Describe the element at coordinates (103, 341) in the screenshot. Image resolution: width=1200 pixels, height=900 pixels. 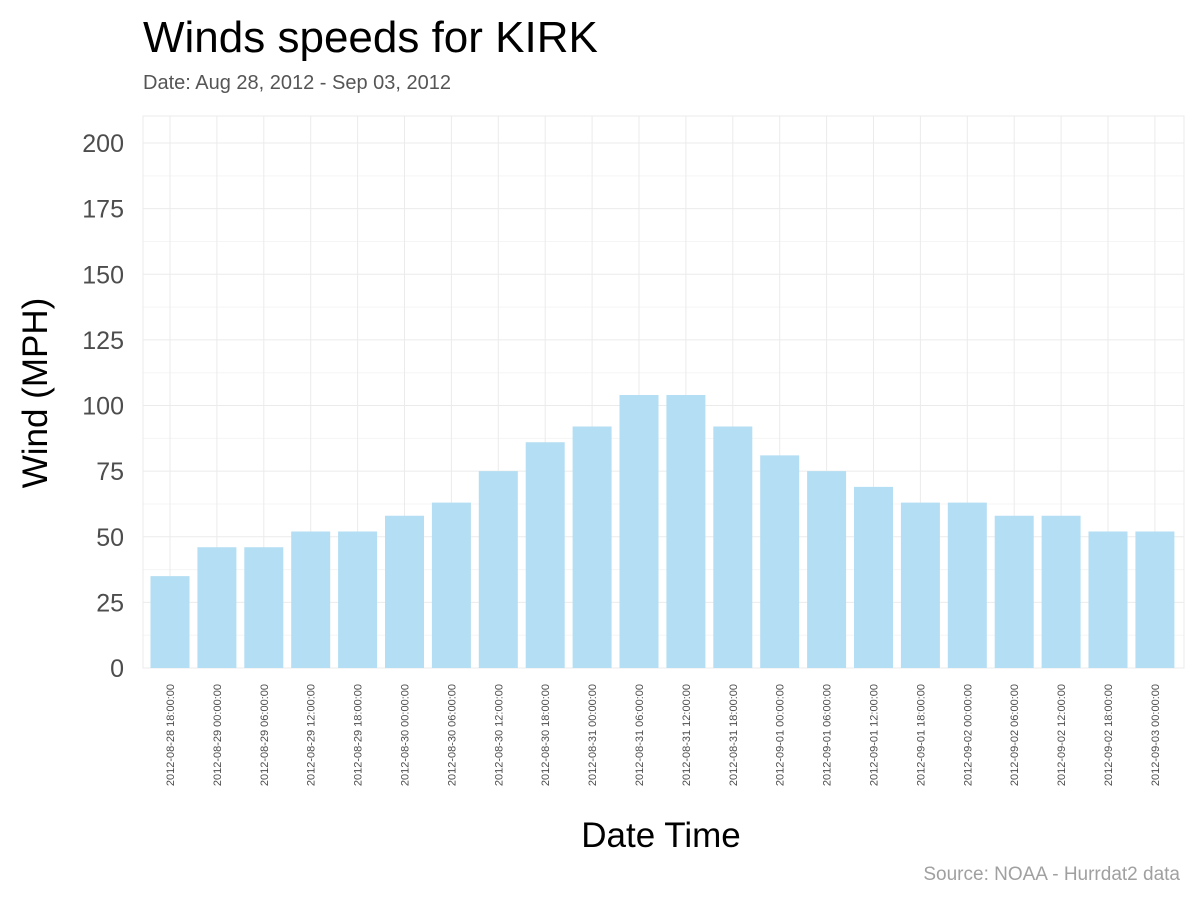
I see `y-tick-label: 125` at that location.